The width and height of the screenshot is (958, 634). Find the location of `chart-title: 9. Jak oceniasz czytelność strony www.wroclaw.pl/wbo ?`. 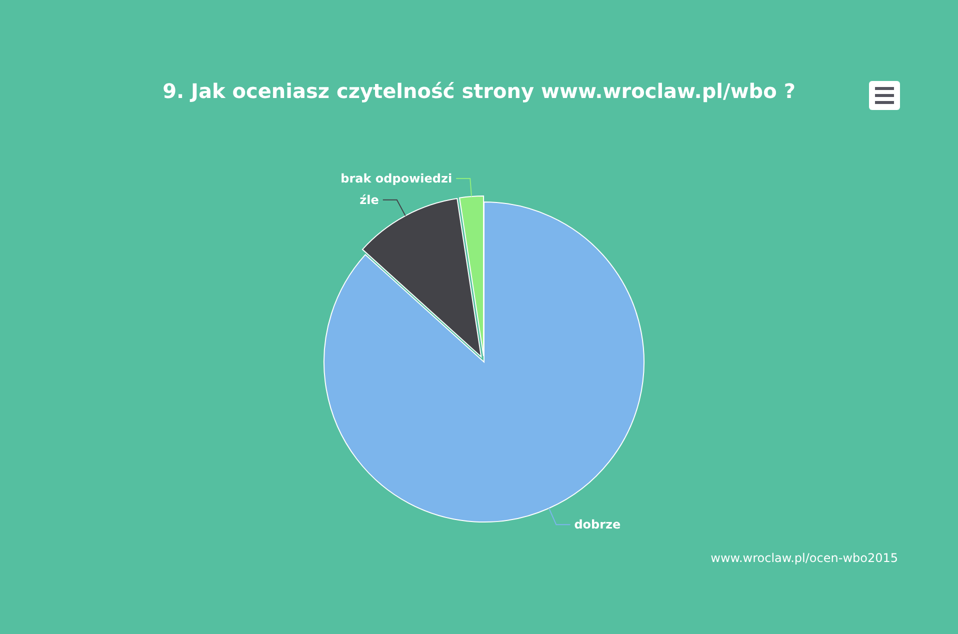

chart-title: 9. Jak oceniasz czytelność strony www.wroclaw.pl/wbo ? is located at coordinates (479, 91).